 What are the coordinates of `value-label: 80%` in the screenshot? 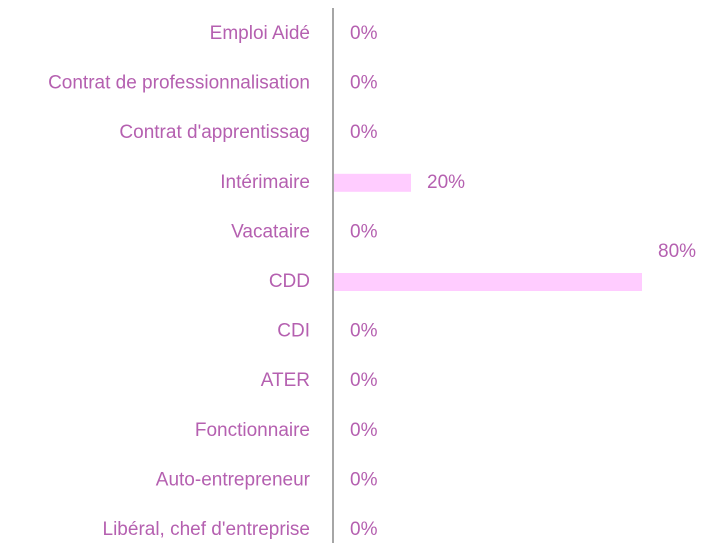 It's located at (677, 251).